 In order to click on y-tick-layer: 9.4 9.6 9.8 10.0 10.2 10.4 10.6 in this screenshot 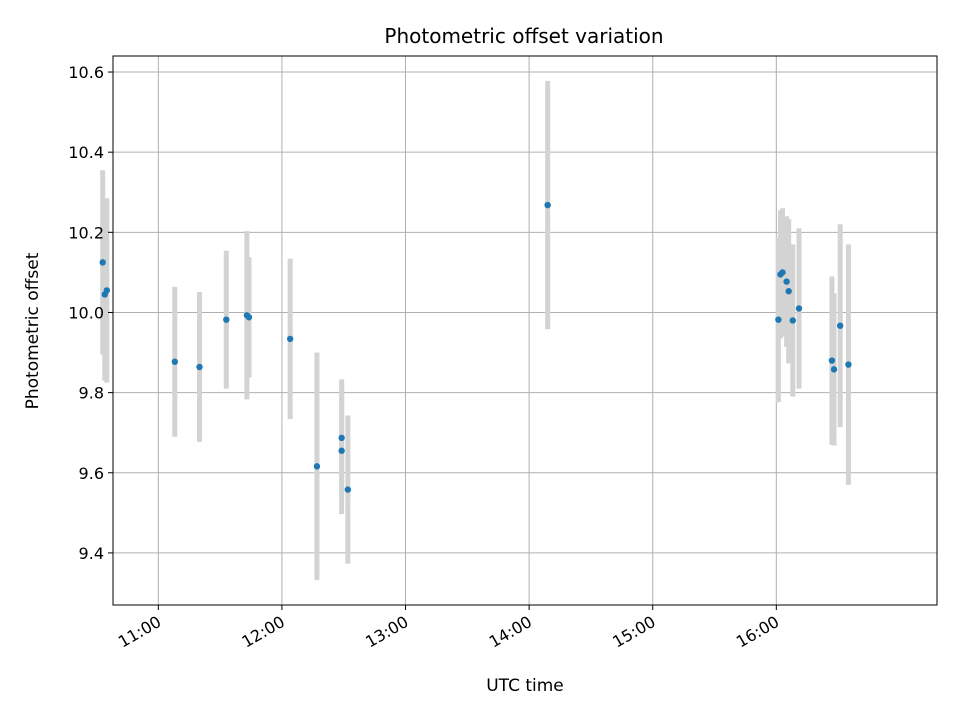, I will do `click(90, 313)`.